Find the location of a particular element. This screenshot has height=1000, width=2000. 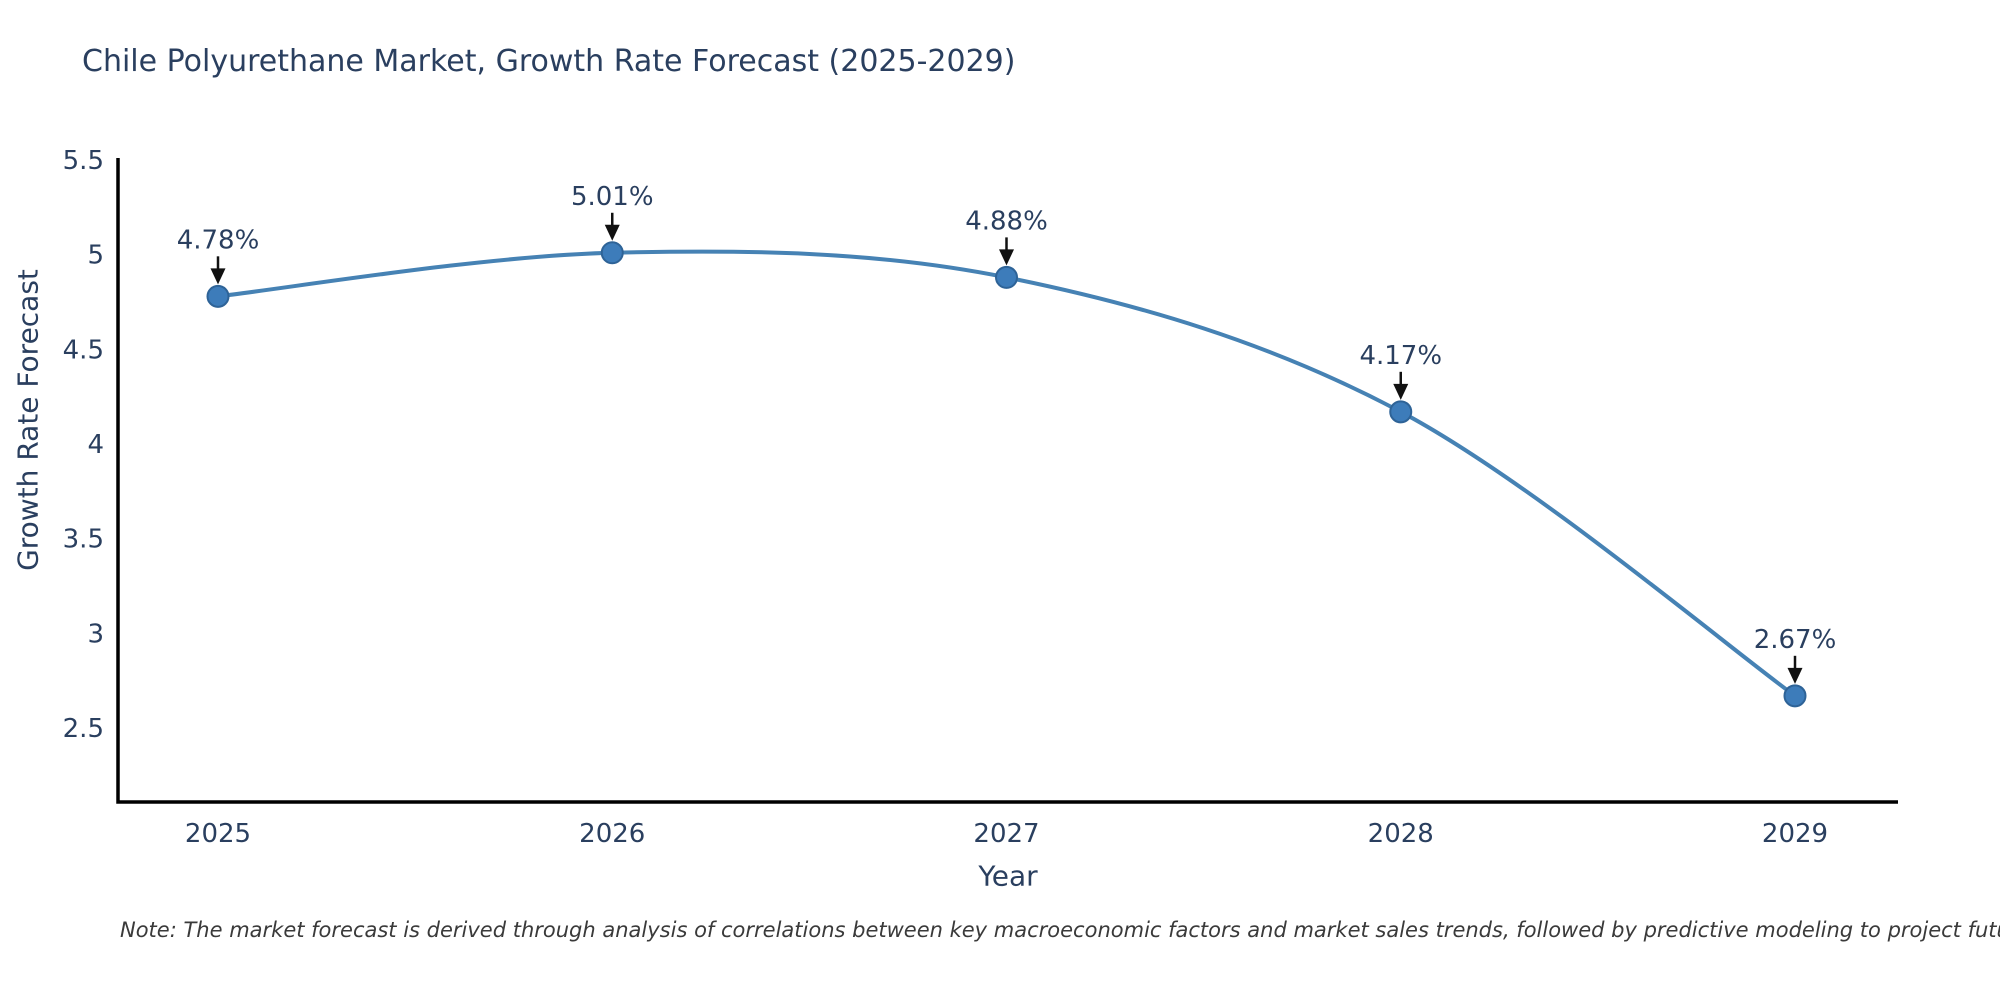

x-tick-label: 2029 is located at coordinates (1795, 834).